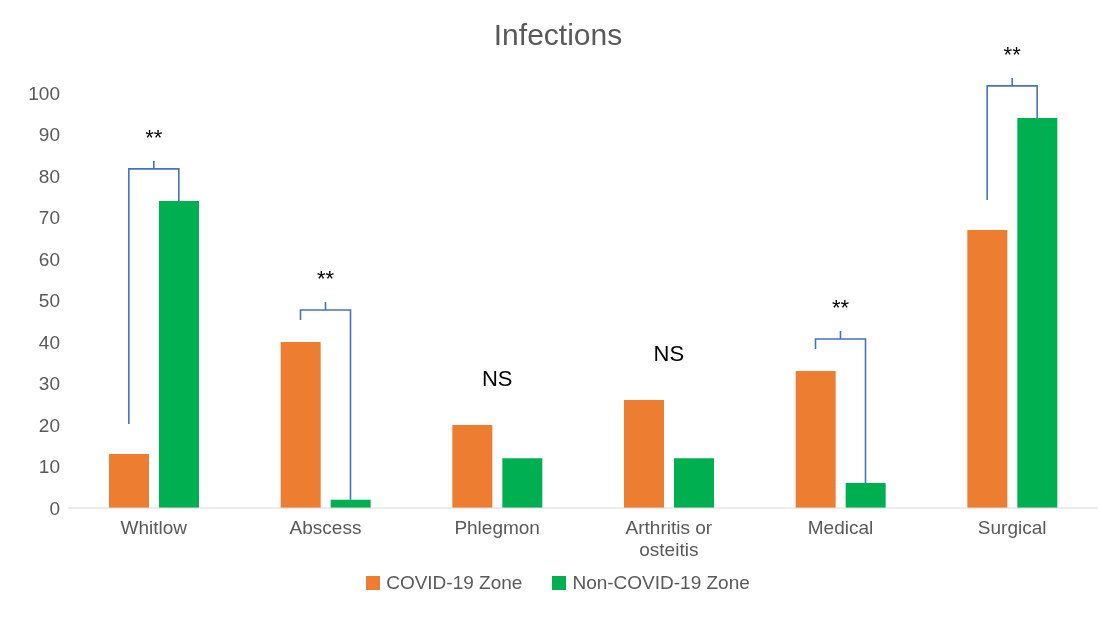 The height and width of the screenshot is (635, 1119). Describe the element at coordinates (1012, 527) in the screenshot. I see `x-tick-label: Surgical` at that location.